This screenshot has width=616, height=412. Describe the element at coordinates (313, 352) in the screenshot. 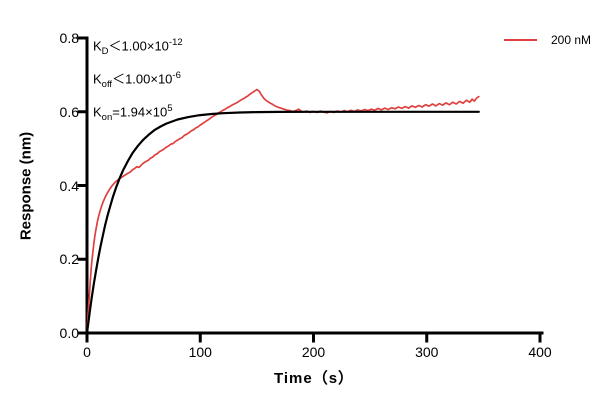

I see `x-tick-label: 200` at that location.